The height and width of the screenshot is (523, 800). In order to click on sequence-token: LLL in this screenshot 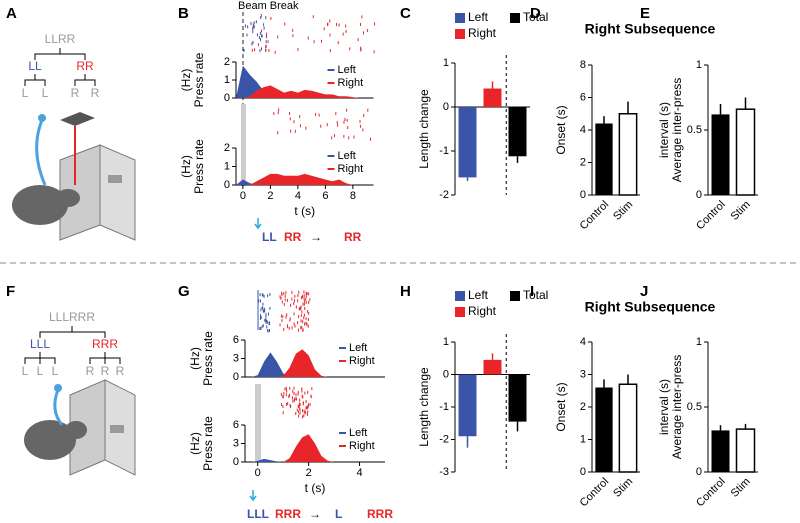, I will do `click(258, 514)`.